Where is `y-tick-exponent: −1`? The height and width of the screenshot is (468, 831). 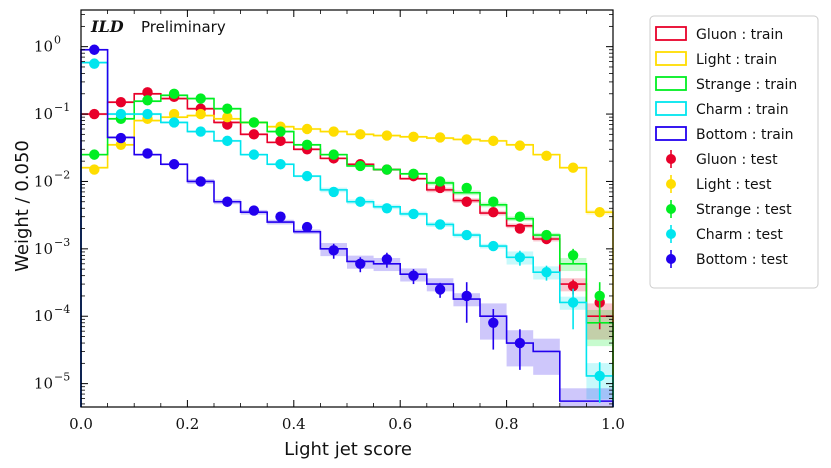 y-tick-exponent: −1 is located at coordinates (62, 107).